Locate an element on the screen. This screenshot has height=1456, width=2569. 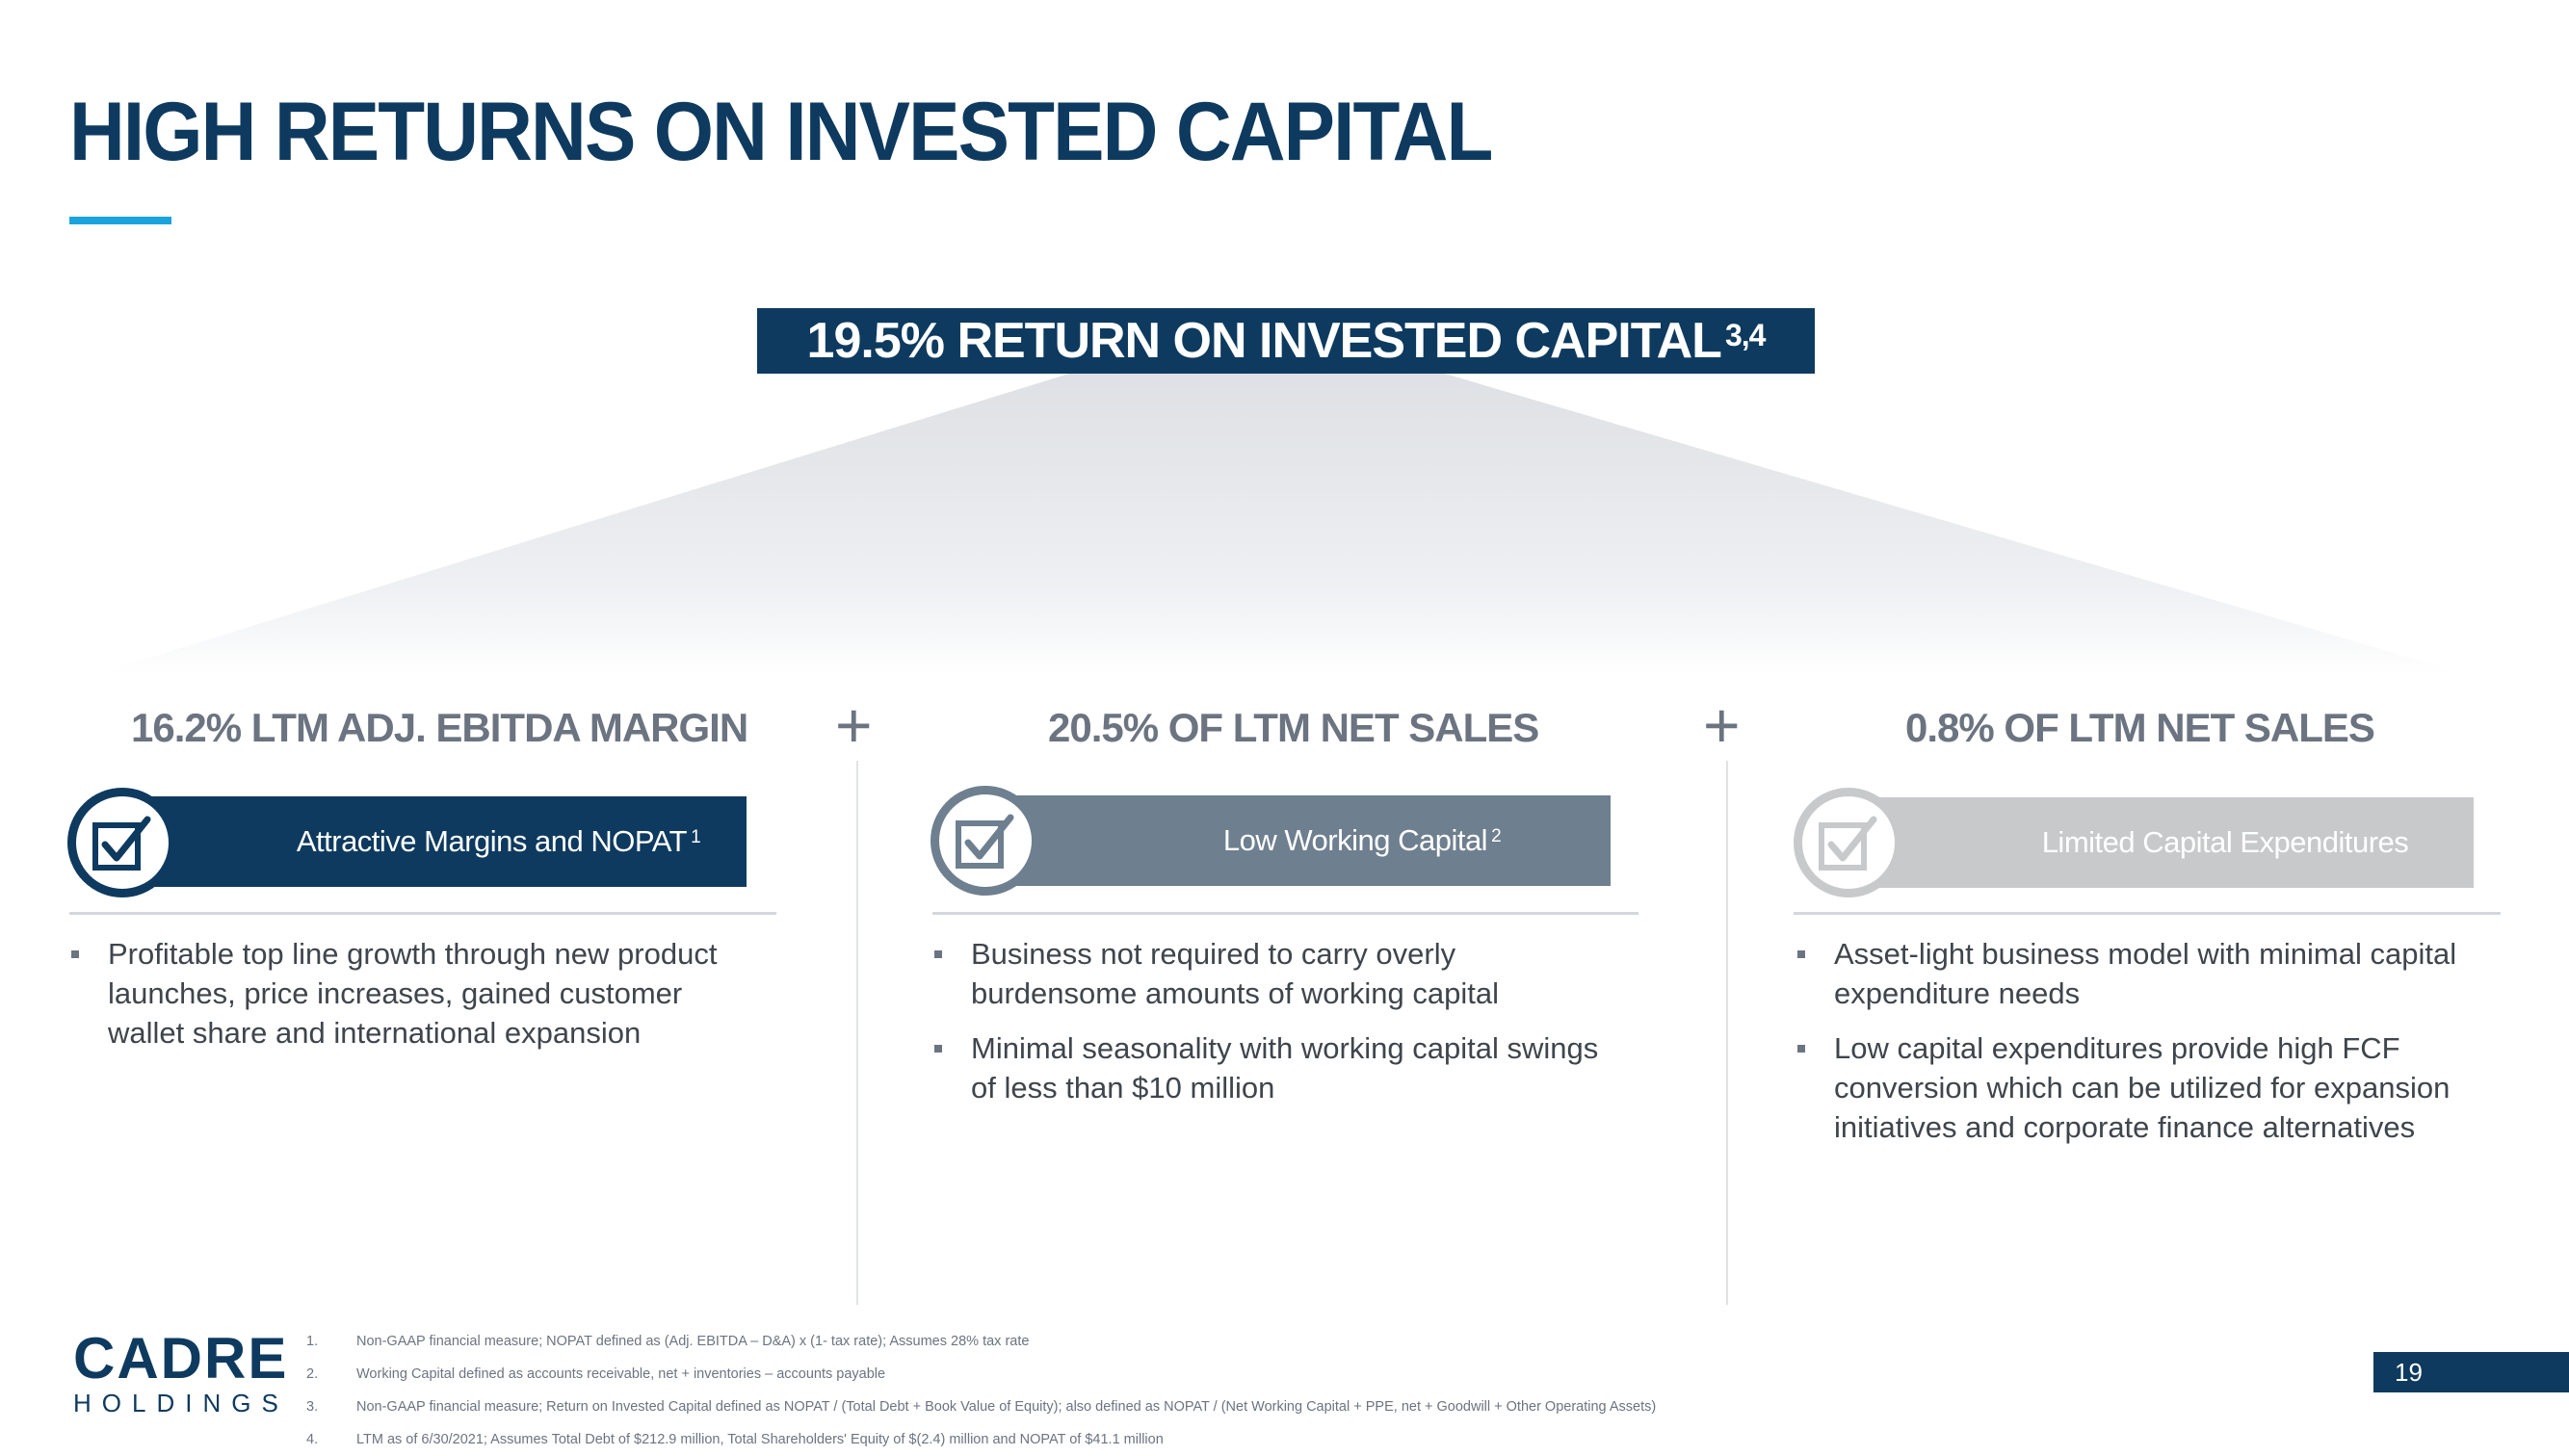
column-3-rule is located at coordinates (2147, 913).